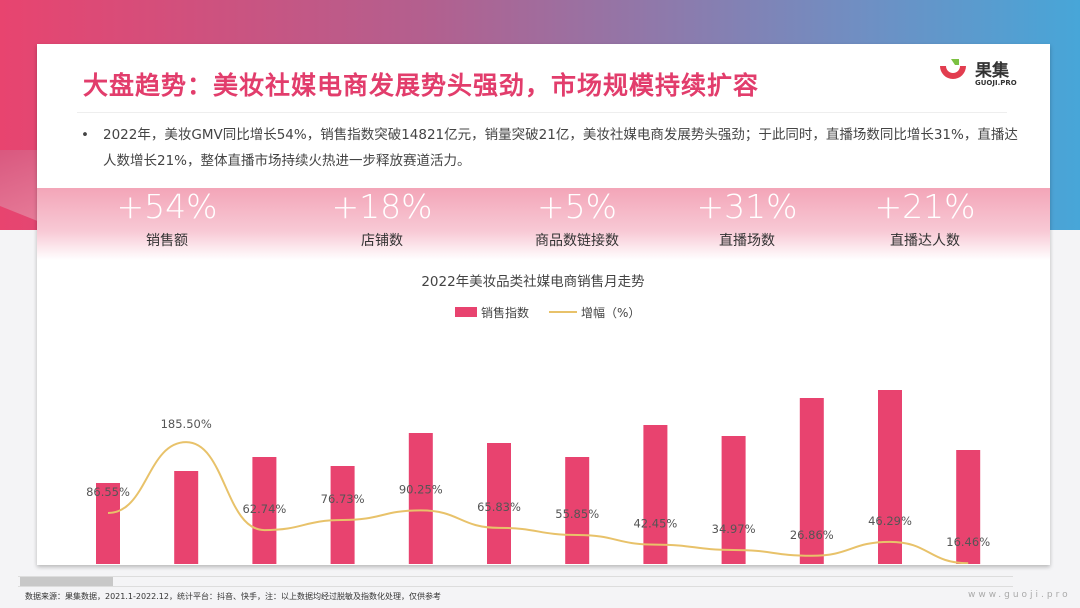 The image size is (1080, 608). I want to click on bar-5月, so click(420, 498).